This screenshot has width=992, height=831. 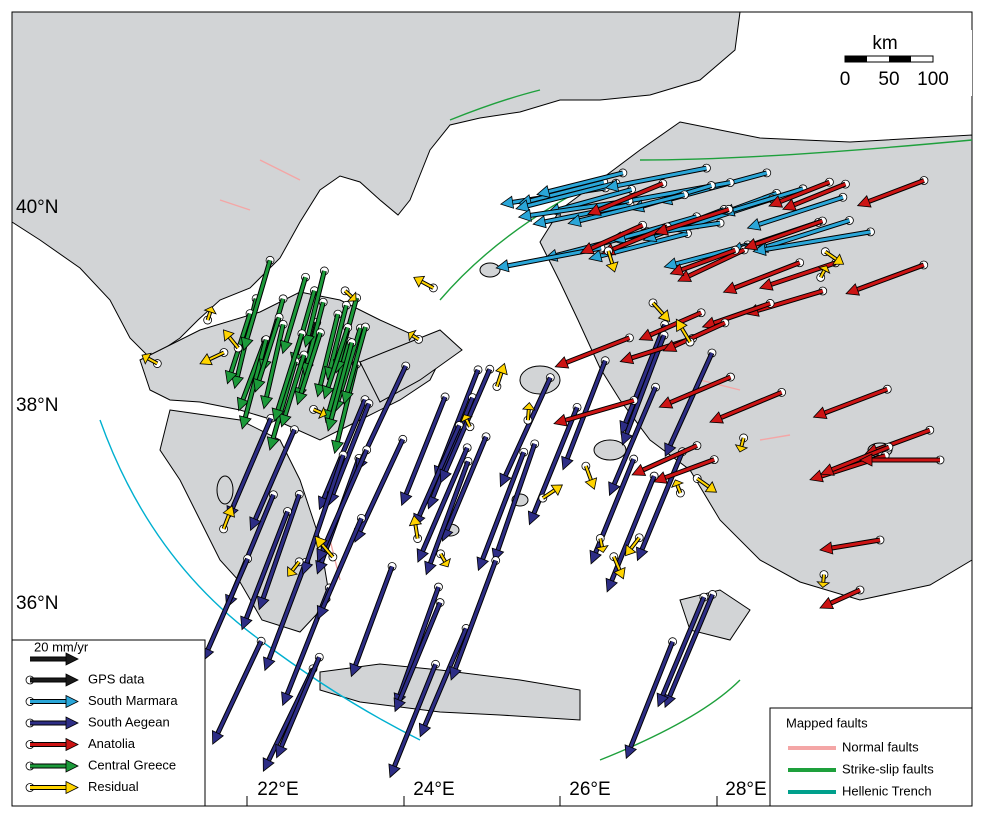 I want to click on legend-label: Residual, so click(x=113, y=786).